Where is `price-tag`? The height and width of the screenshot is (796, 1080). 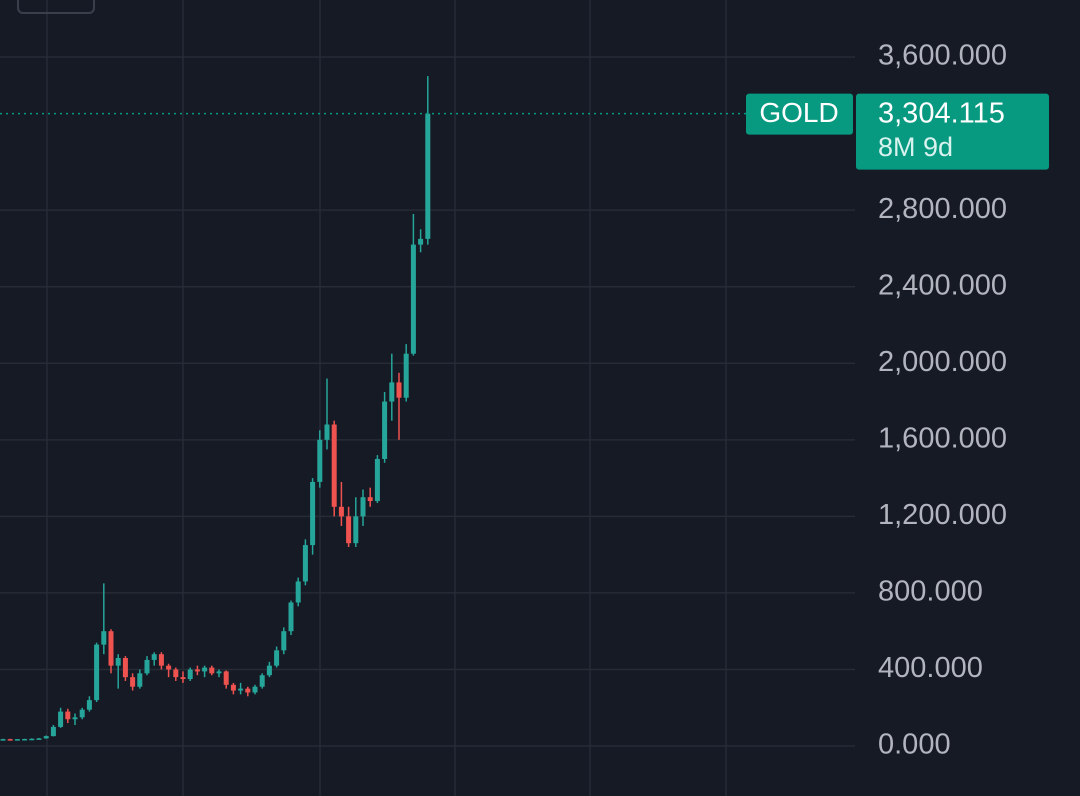 price-tag is located at coordinates (952, 131).